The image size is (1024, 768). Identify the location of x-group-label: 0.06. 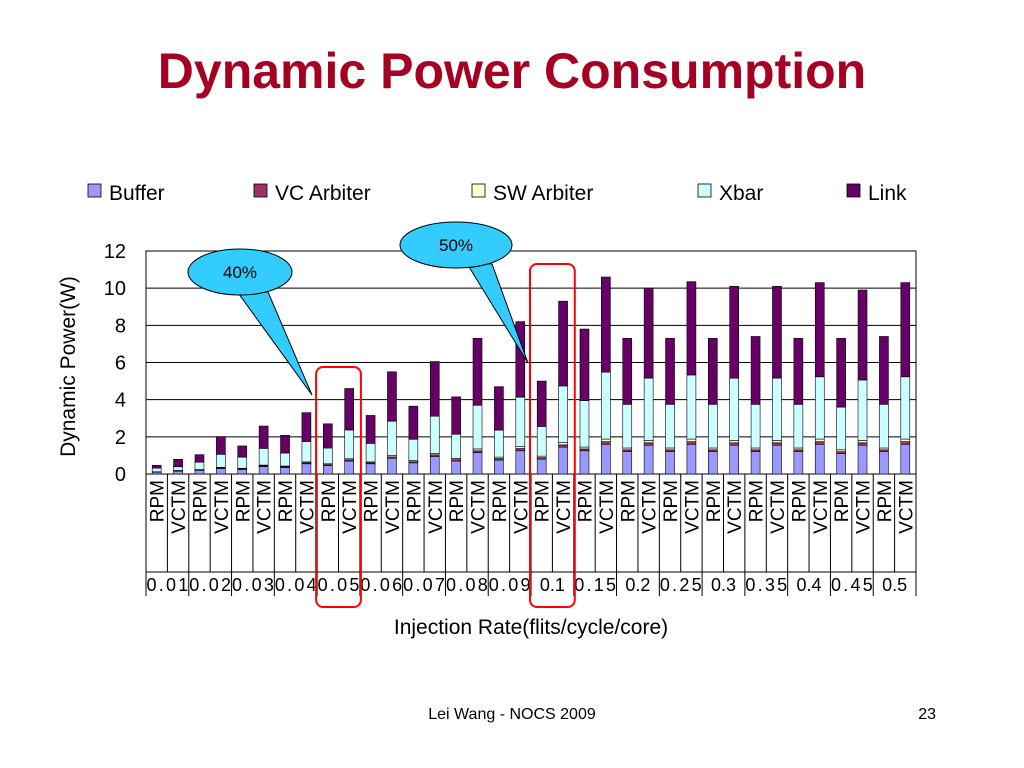
(381, 585).